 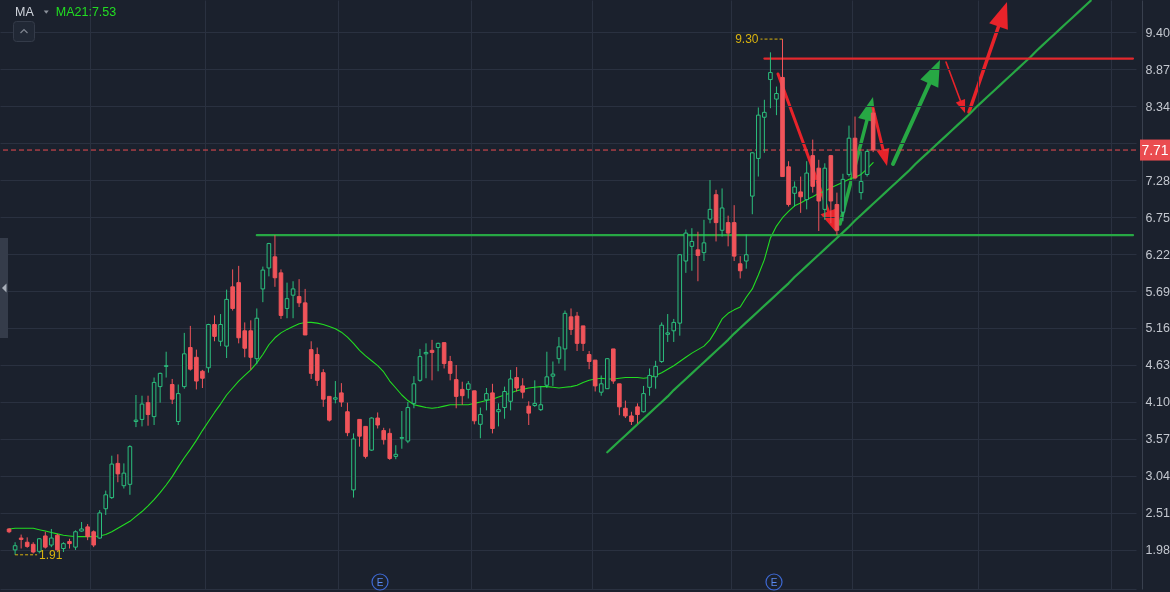 What do you see at coordinates (1157, 439) in the screenshot?
I see `y-tick-label: 3.57` at bounding box center [1157, 439].